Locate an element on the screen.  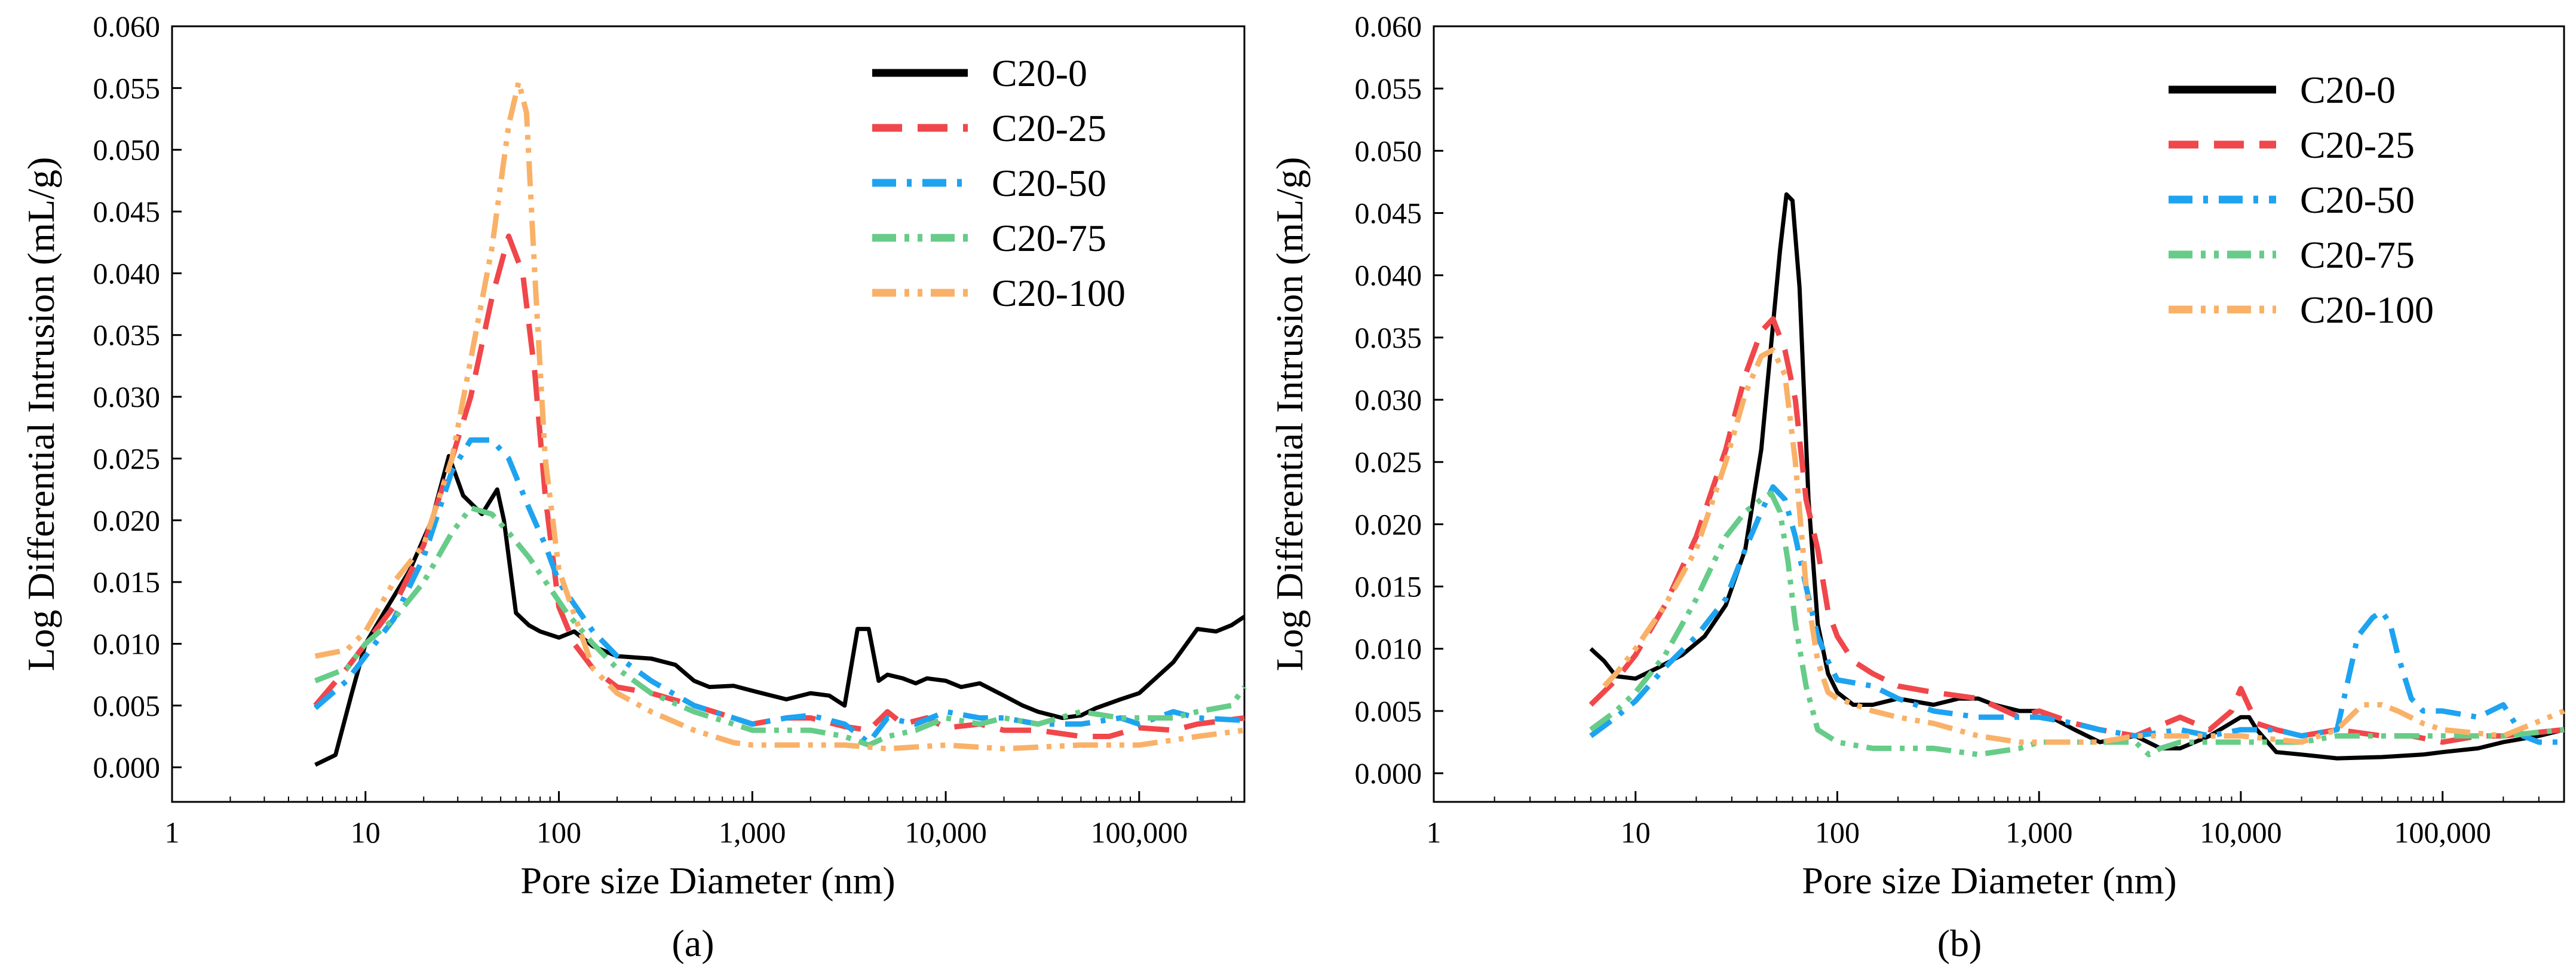
panel-b-y-tick-label: 0.015 is located at coordinates (1388, 586).